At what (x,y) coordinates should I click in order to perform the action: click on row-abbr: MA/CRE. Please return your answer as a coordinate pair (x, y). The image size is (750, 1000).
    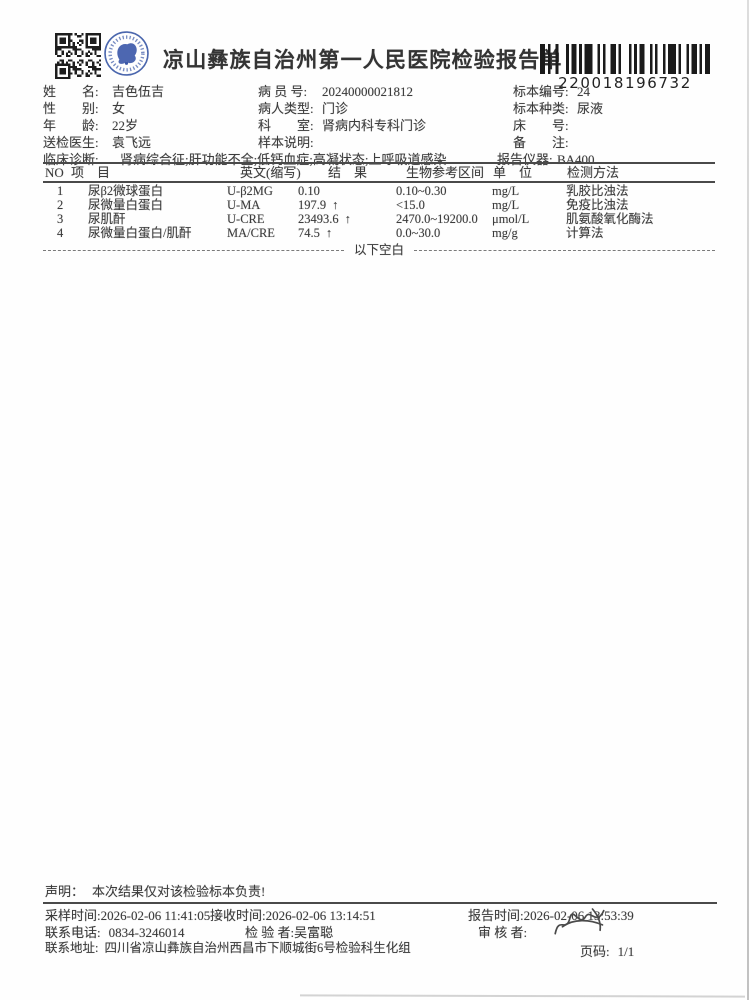
    Looking at the image, I should click on (251, 233).